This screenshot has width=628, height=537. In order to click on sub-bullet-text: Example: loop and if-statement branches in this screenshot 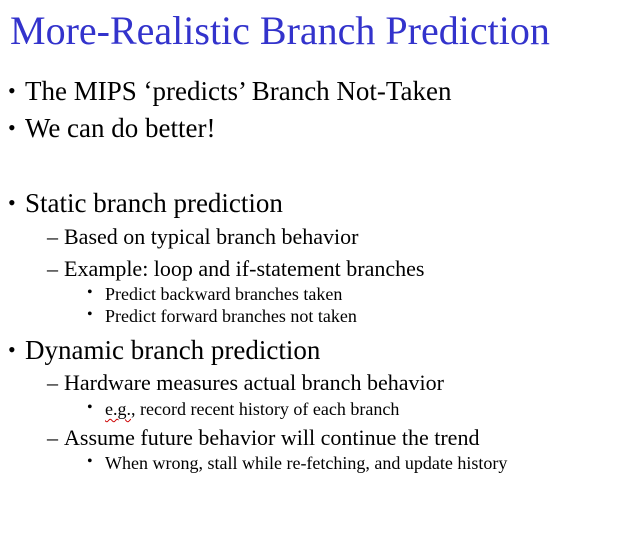, I will do `click(244, 268)`.